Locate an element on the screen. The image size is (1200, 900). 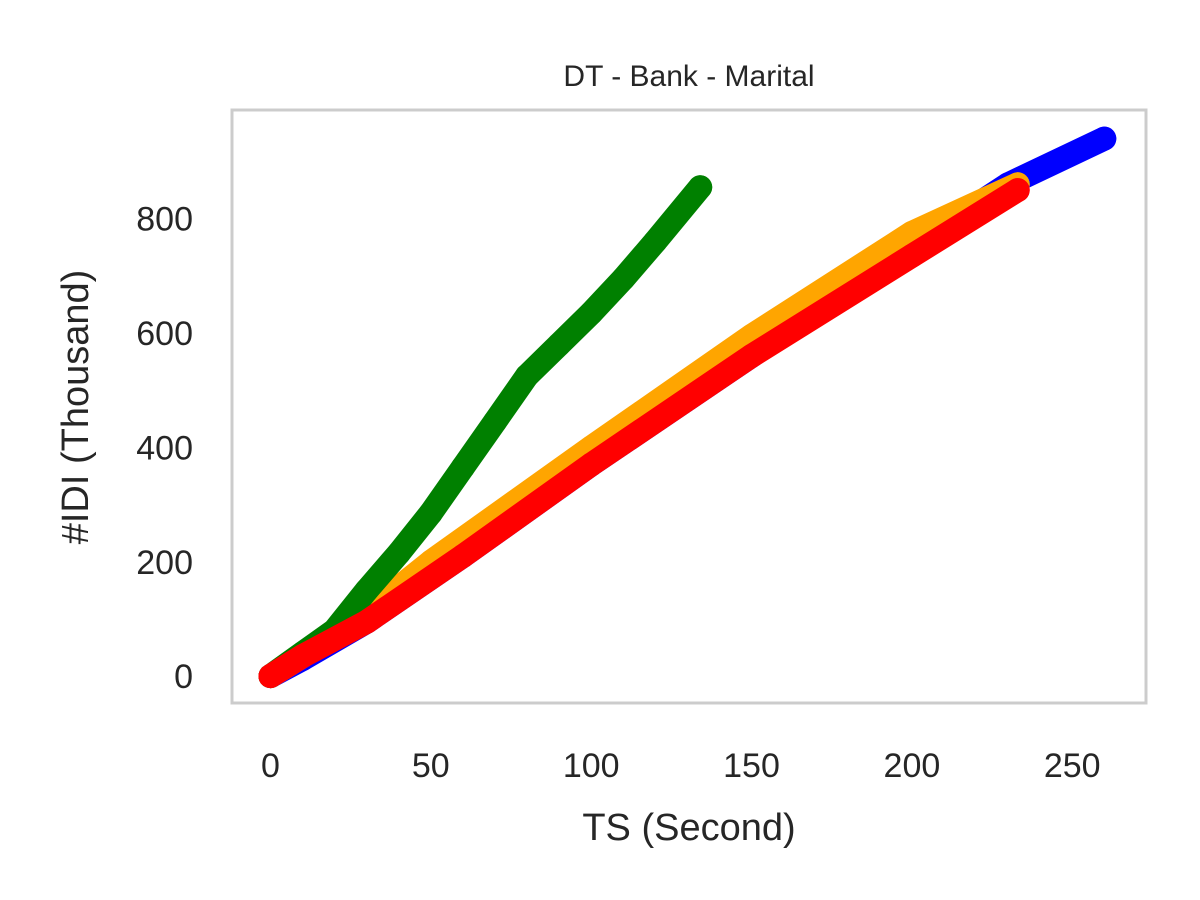
y-axis-label: #IDI (Thousand) is located at coordinates (76, 407).